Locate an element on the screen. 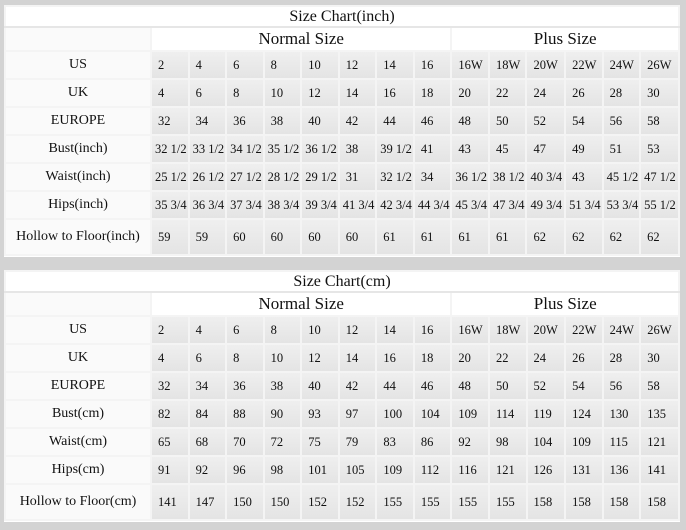 The height and width of the screenshot is (530, 686). size-cell: 101 is located at coordinates (320, 470).